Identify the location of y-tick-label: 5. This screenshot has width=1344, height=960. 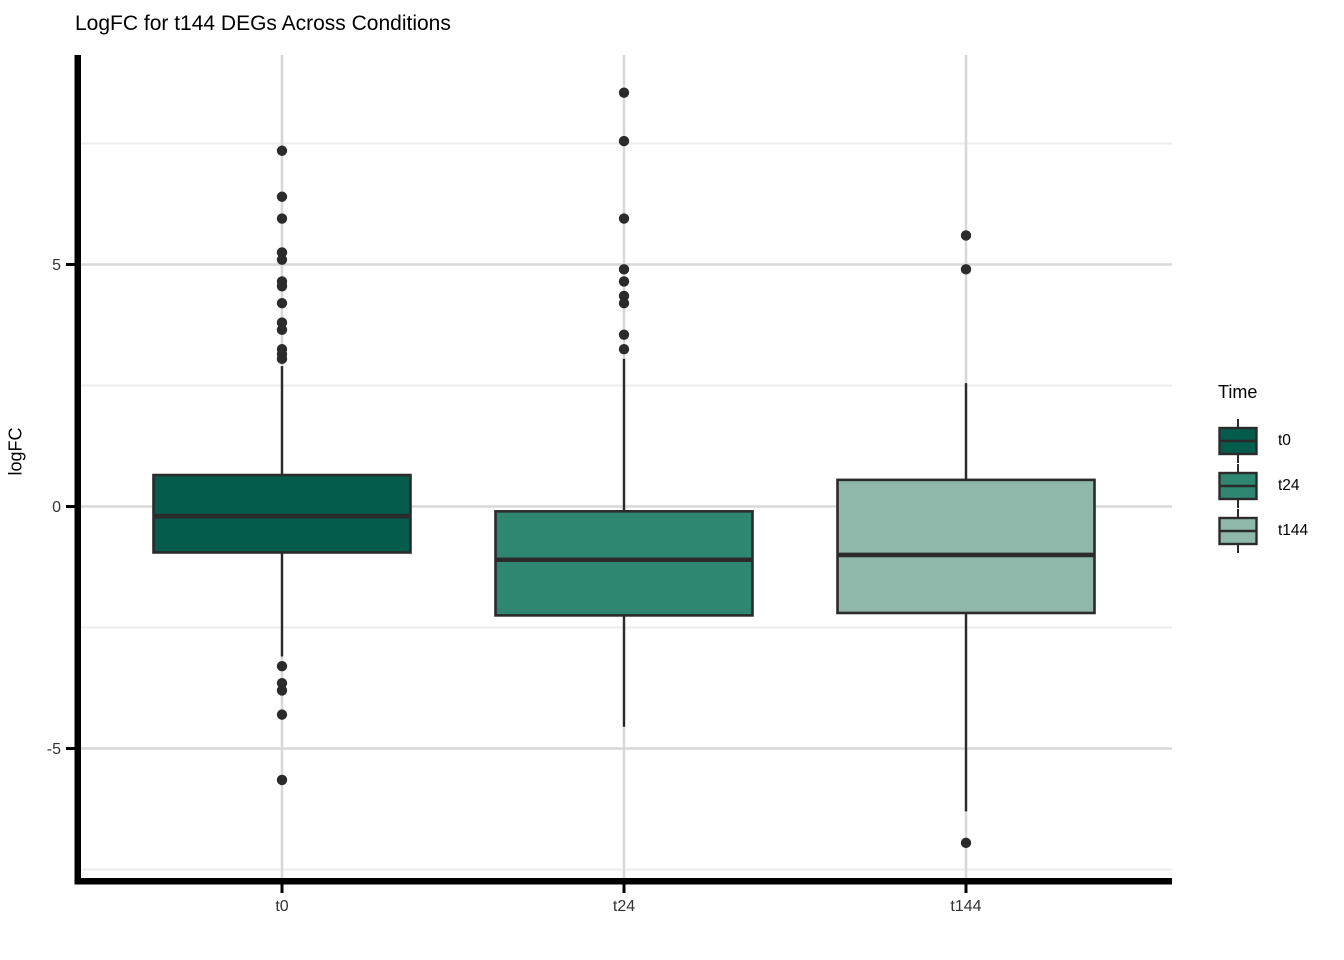
(56, 265).